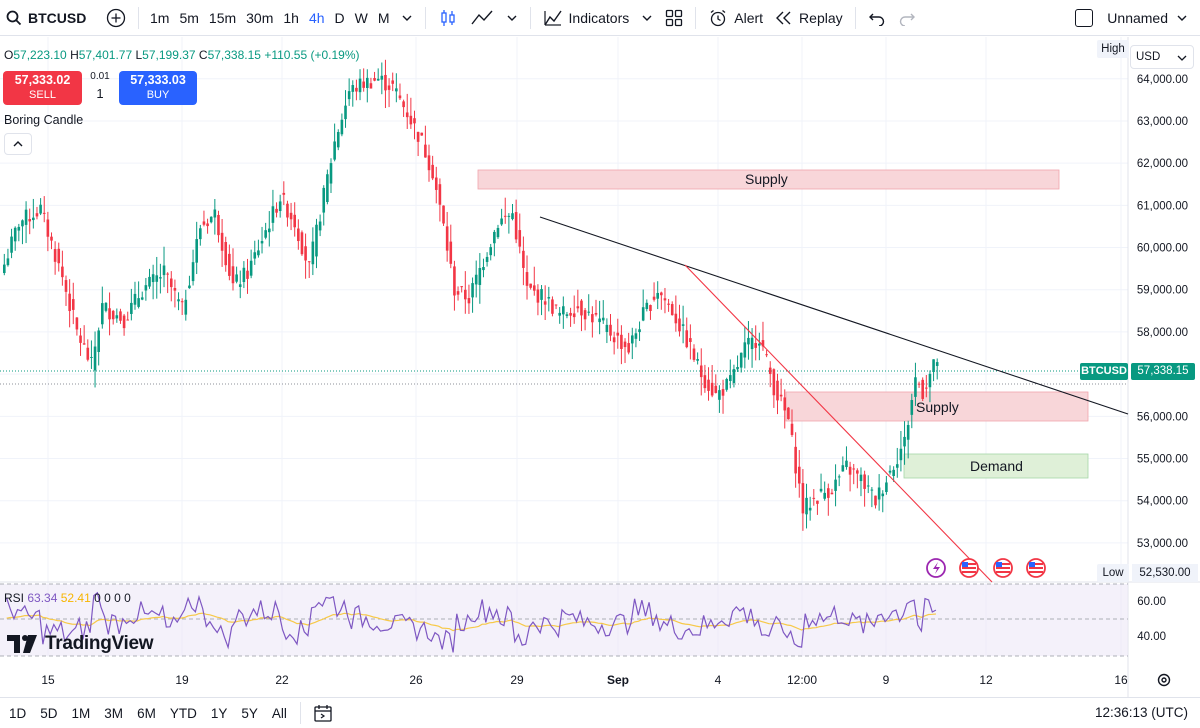 The width and height of the screenshot is (1200, 728). Describe the element at coordinates (1084, 18) in the screenshot. I see `layout-checkbox` at that location.